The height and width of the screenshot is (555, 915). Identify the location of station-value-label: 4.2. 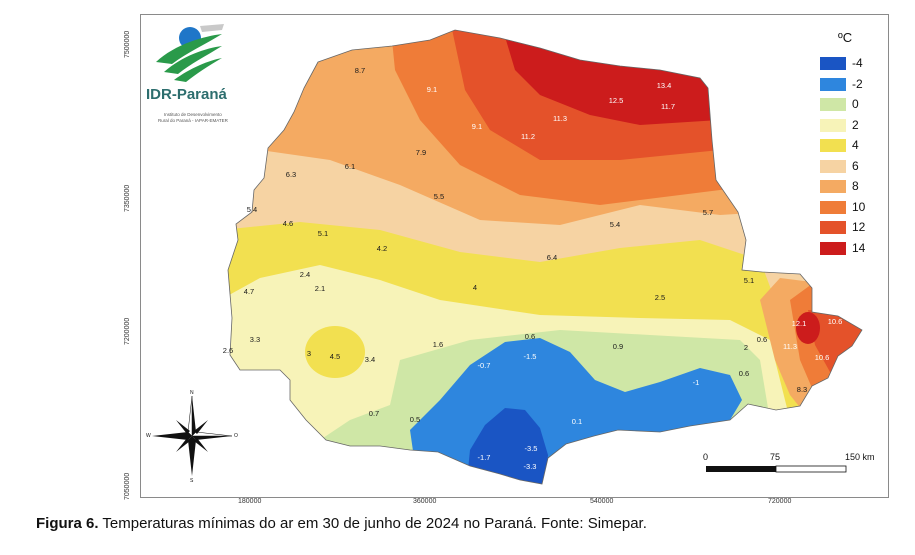
(382, 248).